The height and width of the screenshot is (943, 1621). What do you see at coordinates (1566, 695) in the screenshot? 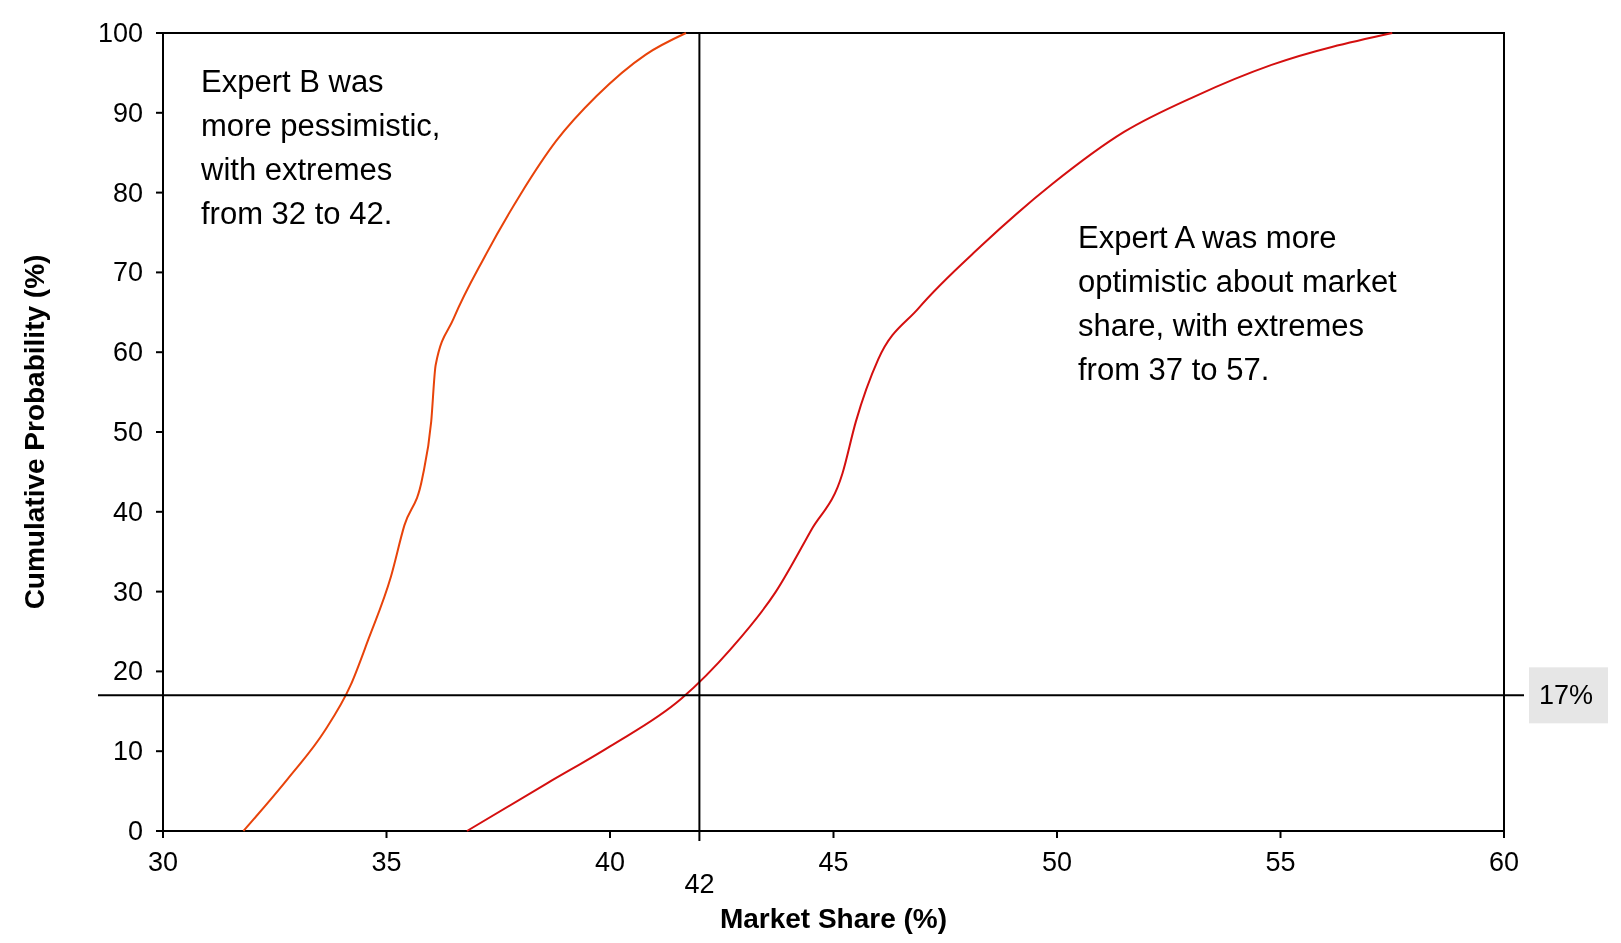
I see `ref-line-label: 17%` at bounding box center [1566, 695].